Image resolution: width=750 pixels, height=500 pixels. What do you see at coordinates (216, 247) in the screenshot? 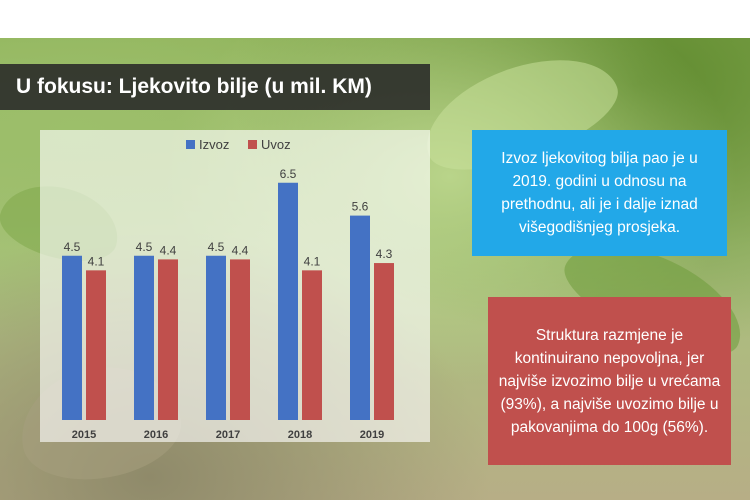
I see `data-label-izvoz-2017: 4.5` at bounding box center [216, 247].